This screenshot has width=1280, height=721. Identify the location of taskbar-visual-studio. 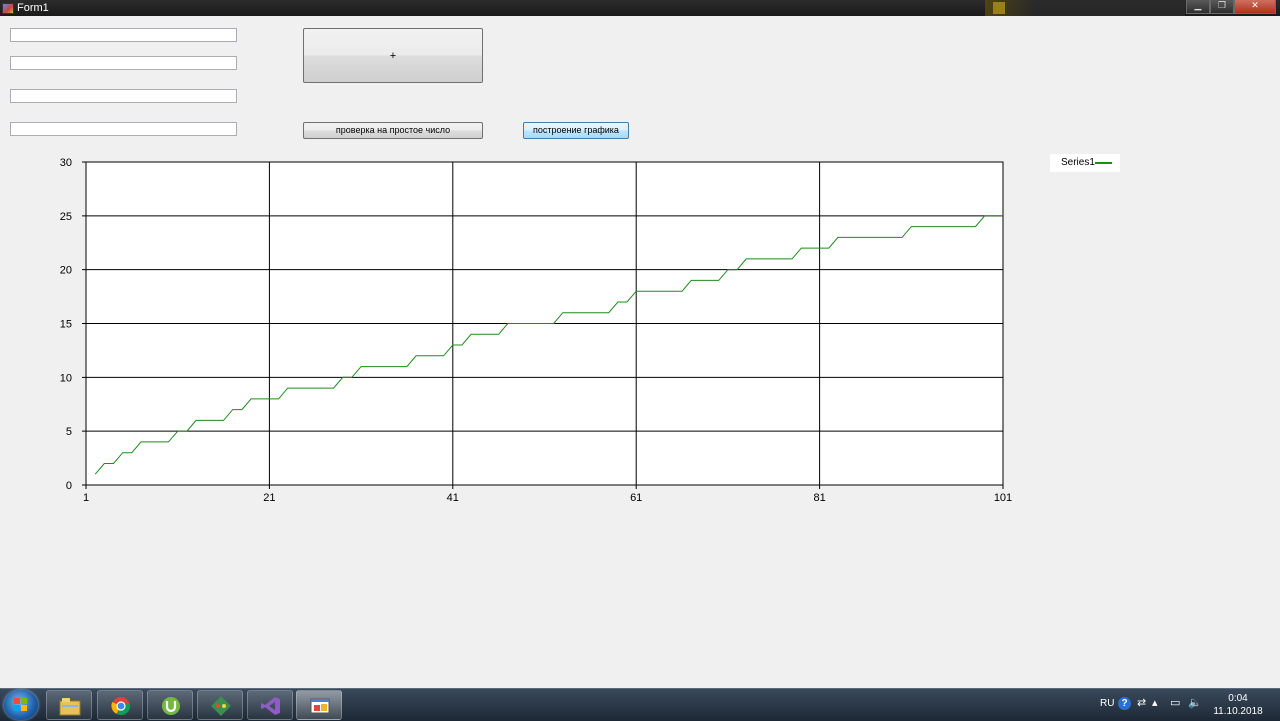
(270, 705).